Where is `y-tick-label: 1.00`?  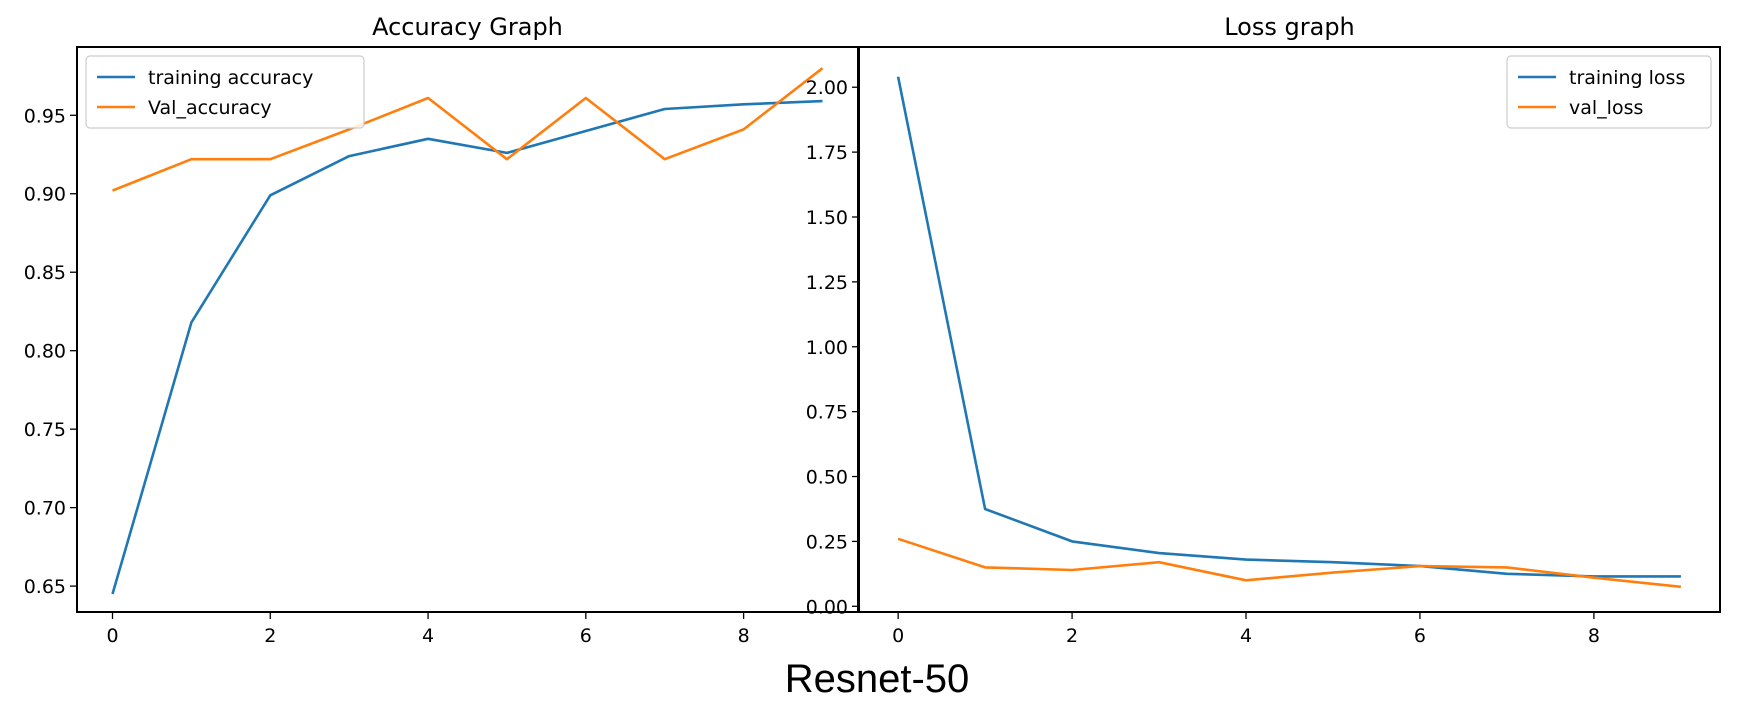
y-tick-label: 1.00 is located at coordinates (827, 348).